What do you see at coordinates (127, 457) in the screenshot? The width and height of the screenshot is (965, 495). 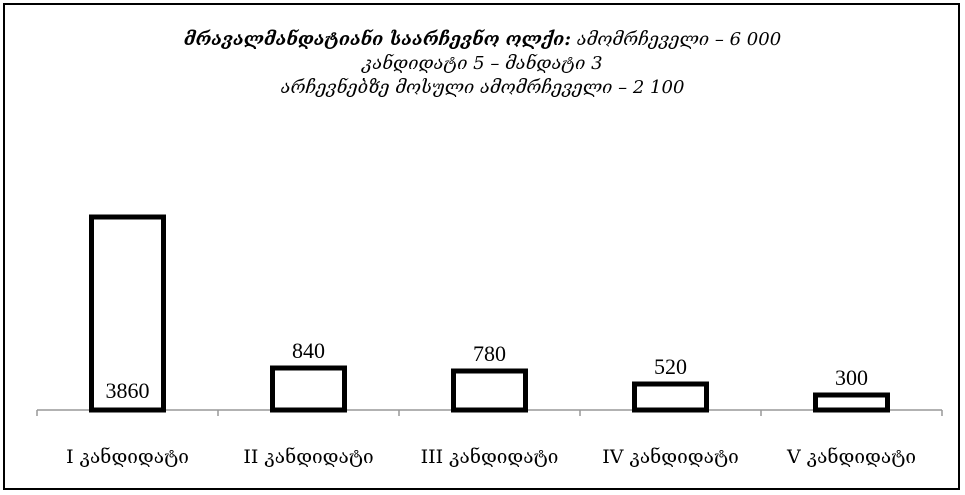 I see `category-label: I კანდიდატი` at bounding box center [127, 457].